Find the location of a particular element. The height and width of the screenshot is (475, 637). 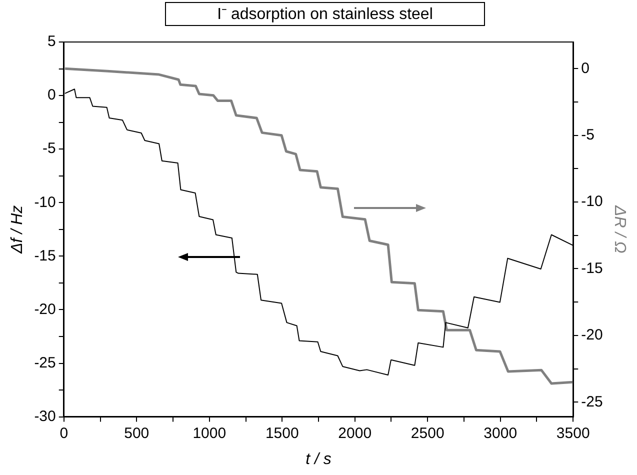

x-tick-label: 2000 is located at coordinates (355, 433).